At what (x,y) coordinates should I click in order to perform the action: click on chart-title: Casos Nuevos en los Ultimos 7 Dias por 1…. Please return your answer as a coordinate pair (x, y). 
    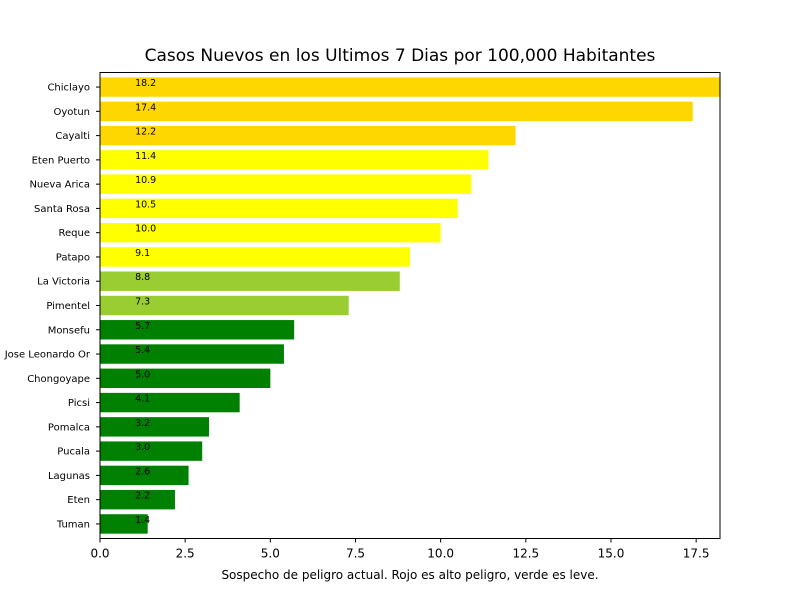
    Looking at the image, I should click on (400, 56).